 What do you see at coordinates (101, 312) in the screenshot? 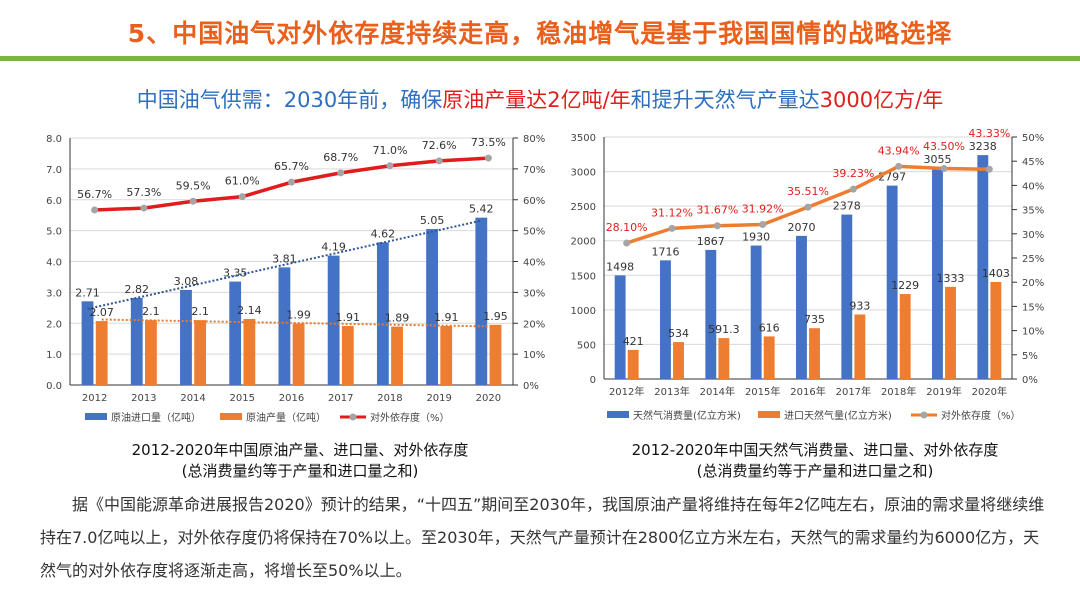
I see `bar-data-label: 2.07` at bounding box center [101, 312].